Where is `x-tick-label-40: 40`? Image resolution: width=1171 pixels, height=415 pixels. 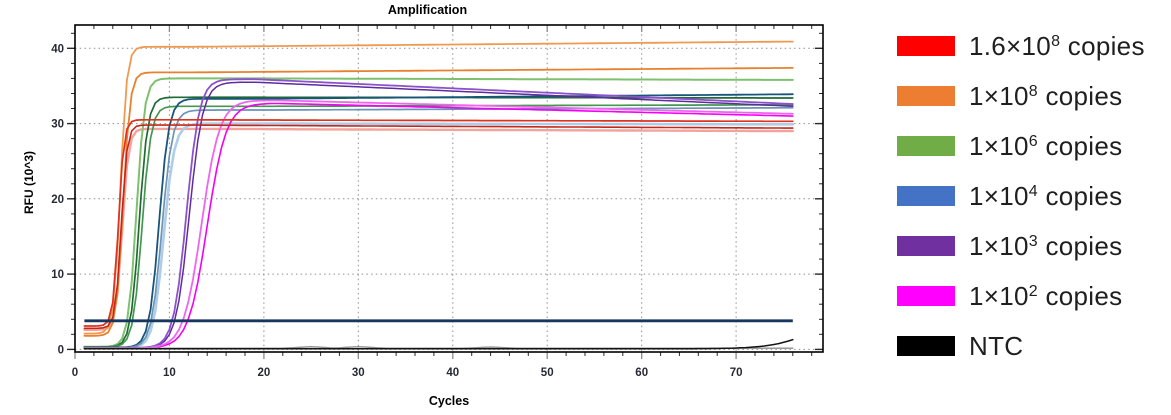 x-tick-label-40: 40 is located at coordinates (452, 373).